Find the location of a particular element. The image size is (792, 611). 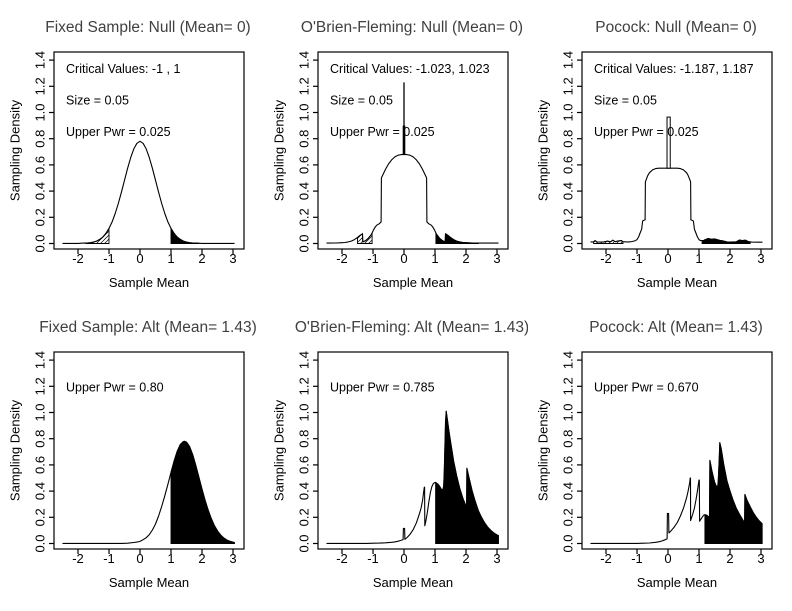

black-region is located at coordinates (733, 493).